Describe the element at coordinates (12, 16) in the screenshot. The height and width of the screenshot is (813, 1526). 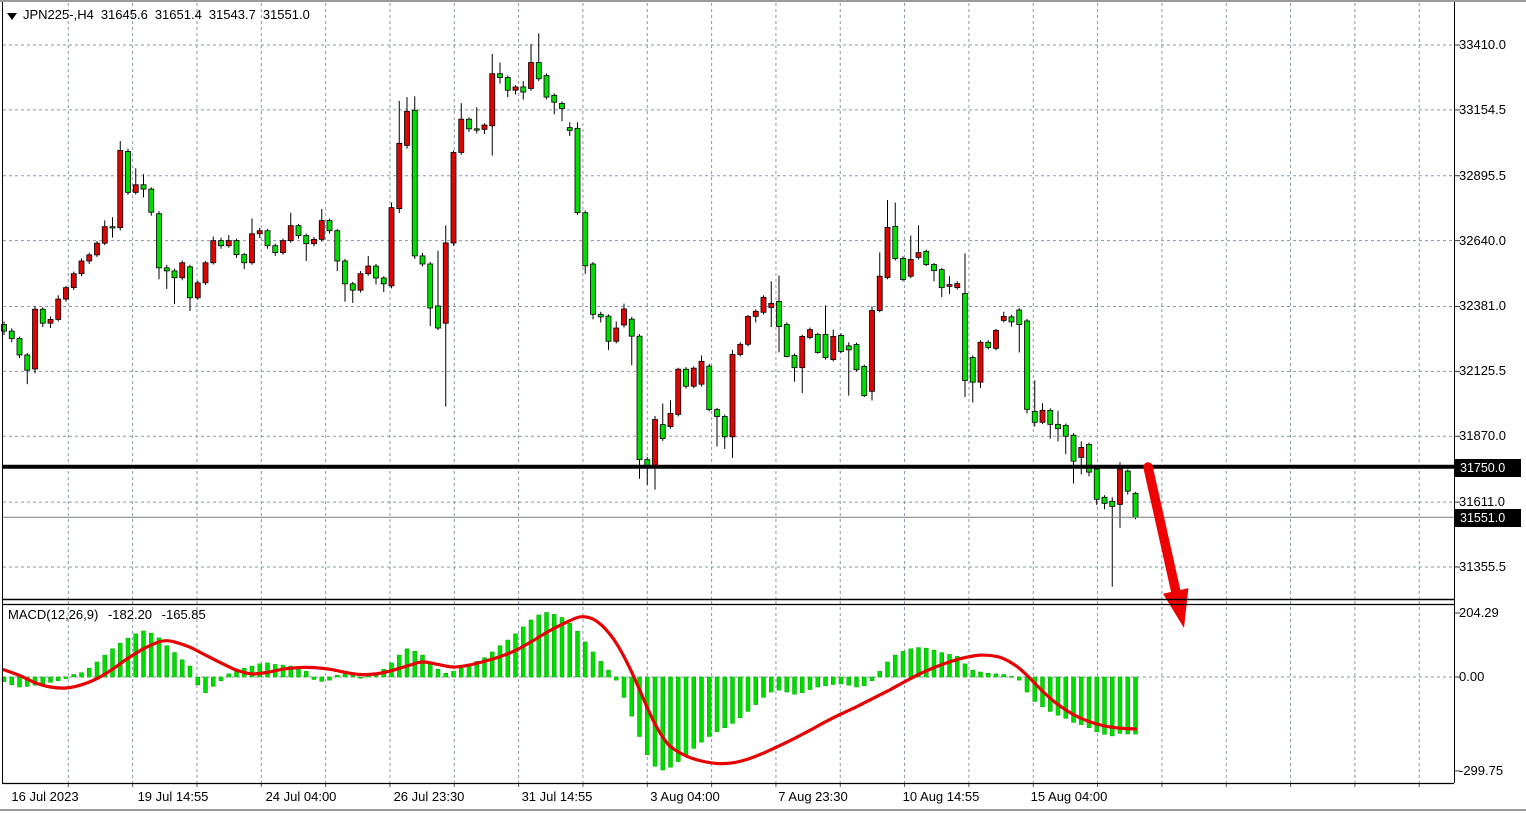
I see `symbol-dropdown-icon` at that location.